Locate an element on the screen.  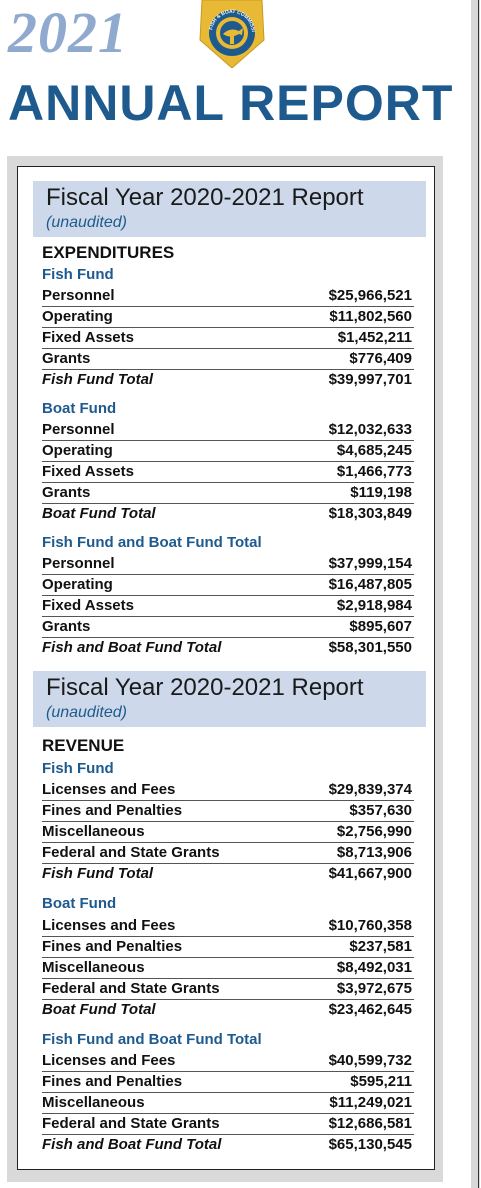
row-value: $2,756,990 is located at coordinates (374, 831).